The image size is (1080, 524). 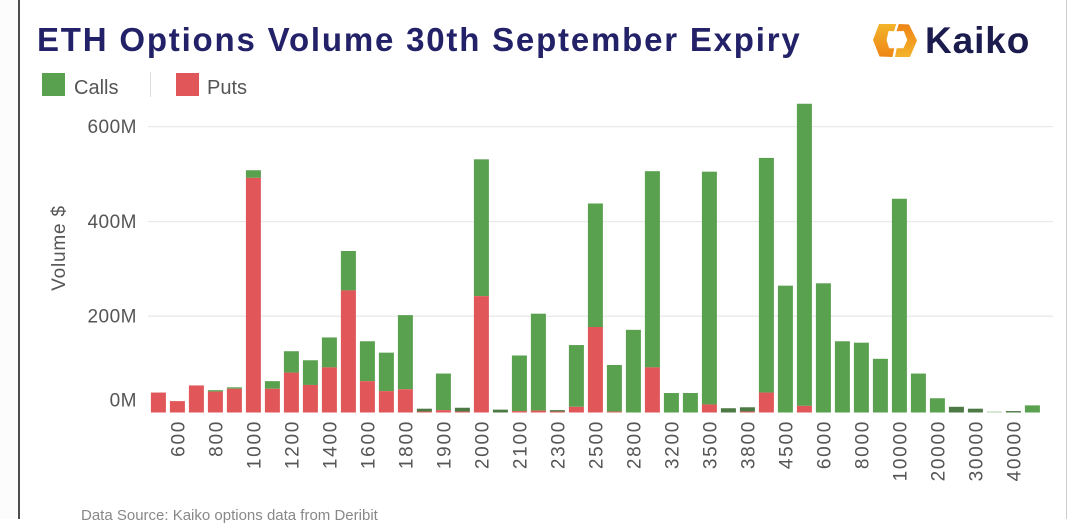 What do you see at coordinates (862, 444) in the screenshot?
I see `svg-text: 8000` at bounding box center [862, 444].